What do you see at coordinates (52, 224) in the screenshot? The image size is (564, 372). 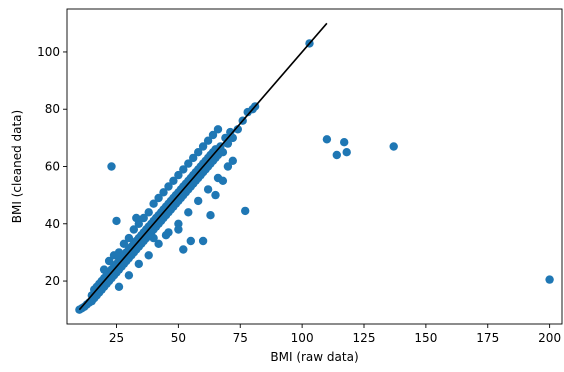 I see `y-tick-label: 40` at bounding box center [52, 224].